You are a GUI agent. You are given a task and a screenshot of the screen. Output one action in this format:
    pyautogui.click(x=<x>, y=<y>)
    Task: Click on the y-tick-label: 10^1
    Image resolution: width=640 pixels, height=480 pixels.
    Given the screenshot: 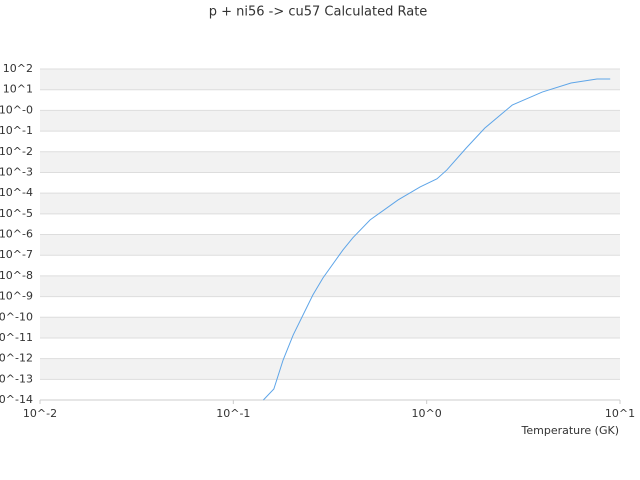 What is the action you would take?
    pyautogui.click(x=18, y=89)
    